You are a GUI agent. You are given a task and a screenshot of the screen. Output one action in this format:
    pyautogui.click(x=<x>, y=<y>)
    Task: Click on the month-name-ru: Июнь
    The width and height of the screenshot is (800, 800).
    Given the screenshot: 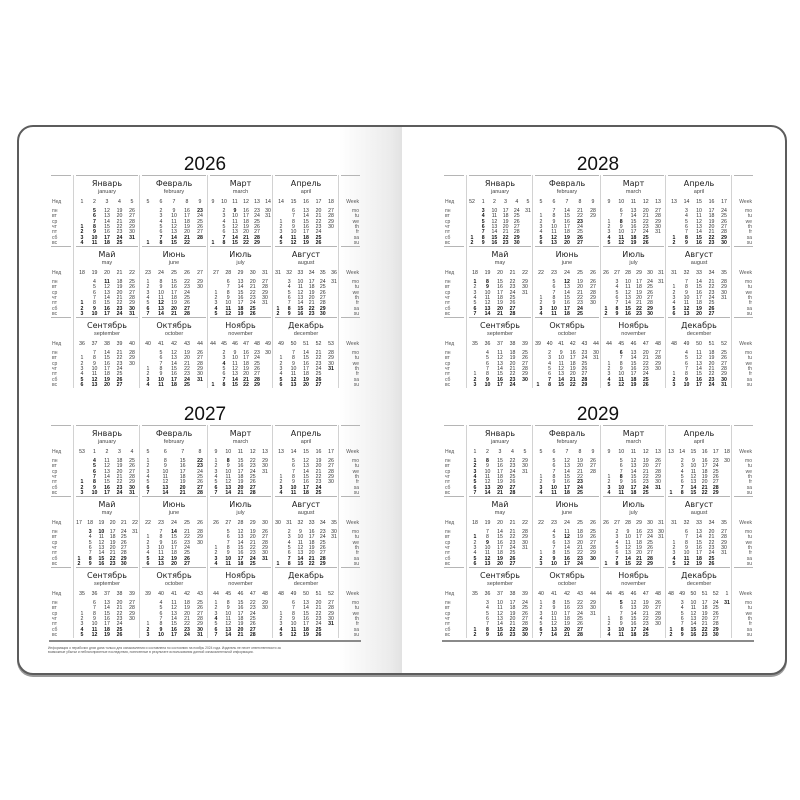 What is the action you would take?
    pyautogui.click(x=174, y=254)
    